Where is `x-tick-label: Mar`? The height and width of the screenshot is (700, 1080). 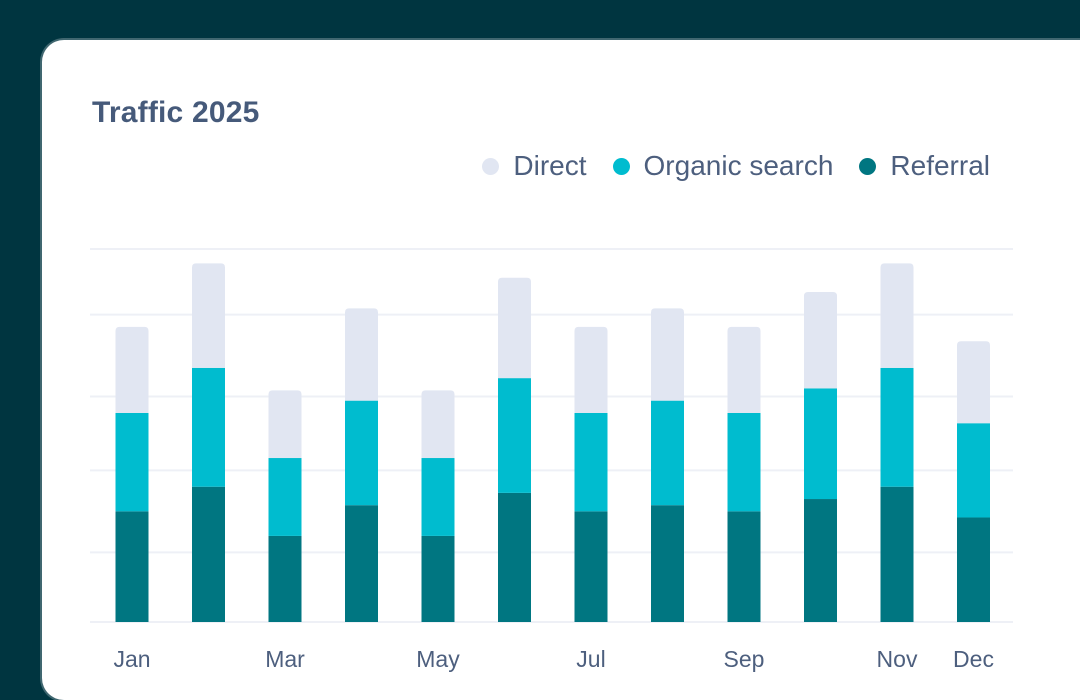 x-tick-label: Mar is located at coordinates (285, 659).